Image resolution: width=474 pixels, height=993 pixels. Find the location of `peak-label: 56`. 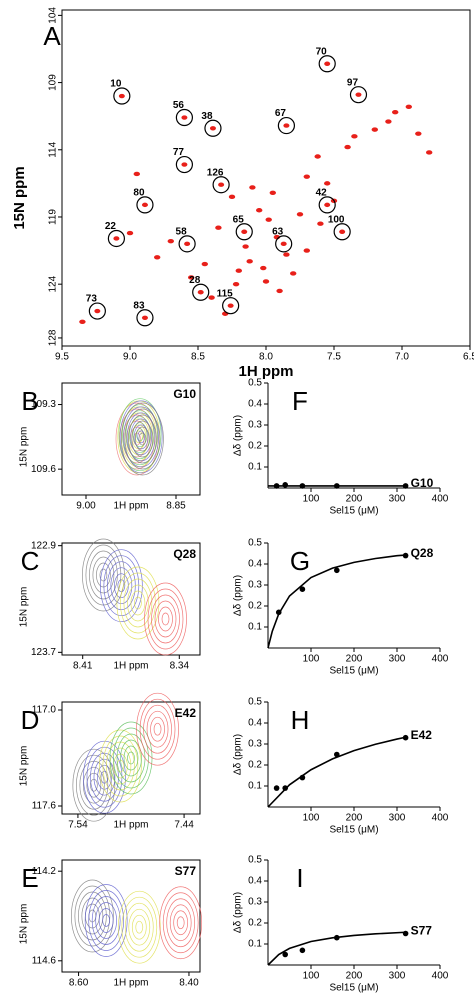

peak-label: 56 is located at coordinates (179, 105).